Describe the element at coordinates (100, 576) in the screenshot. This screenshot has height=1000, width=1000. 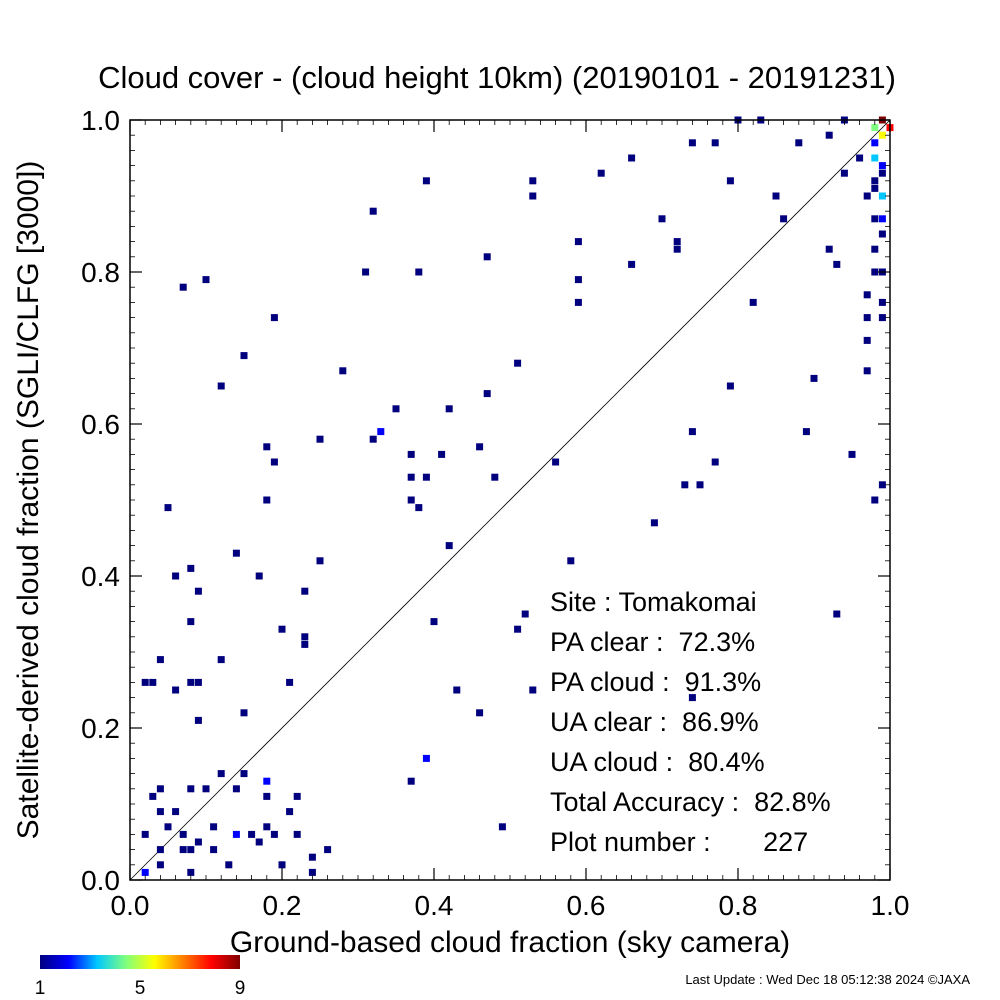
I see `y-tick-label: 0.4` at that location.